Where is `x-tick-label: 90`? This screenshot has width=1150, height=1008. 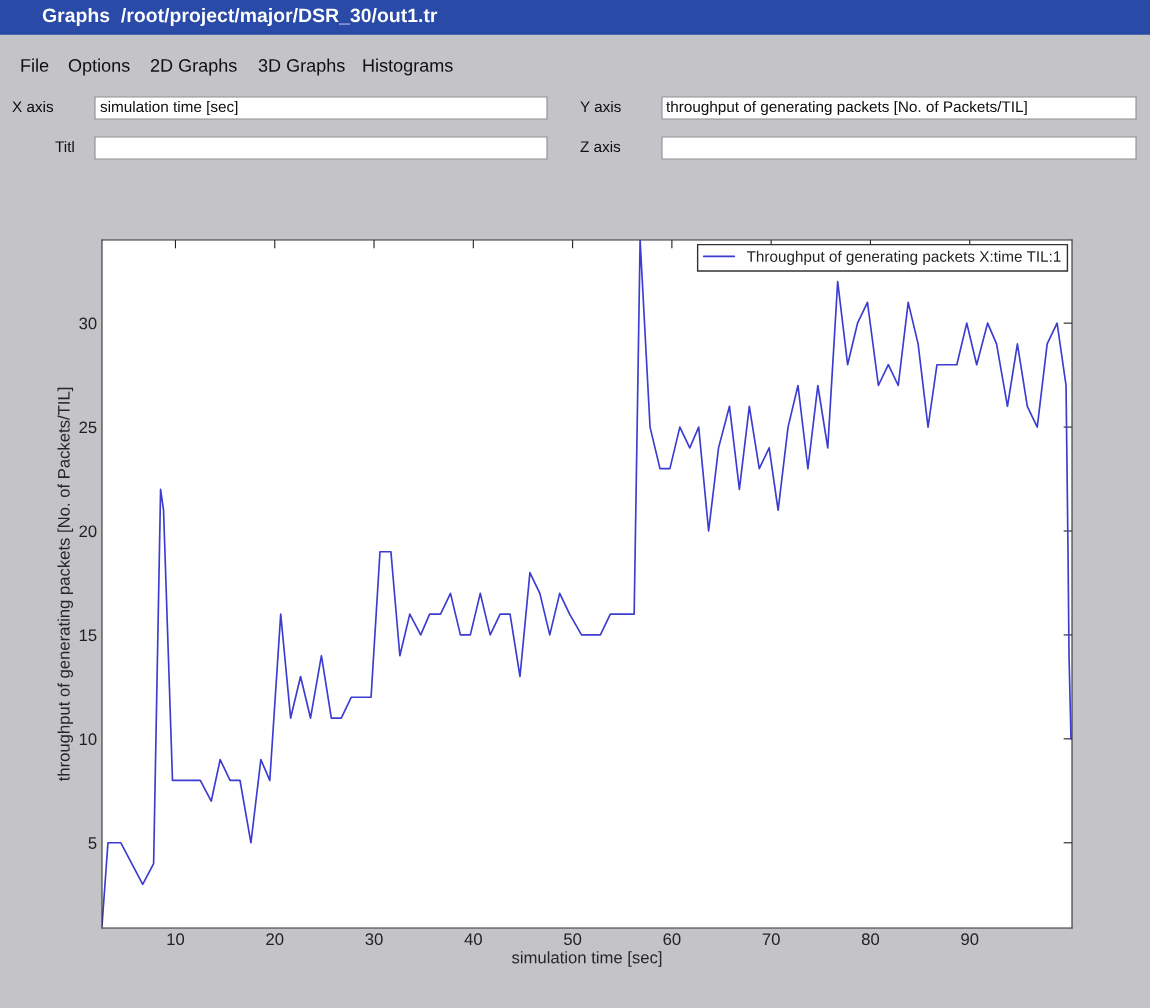
x-tick-label: 90 is located at coordinates (970, 939).